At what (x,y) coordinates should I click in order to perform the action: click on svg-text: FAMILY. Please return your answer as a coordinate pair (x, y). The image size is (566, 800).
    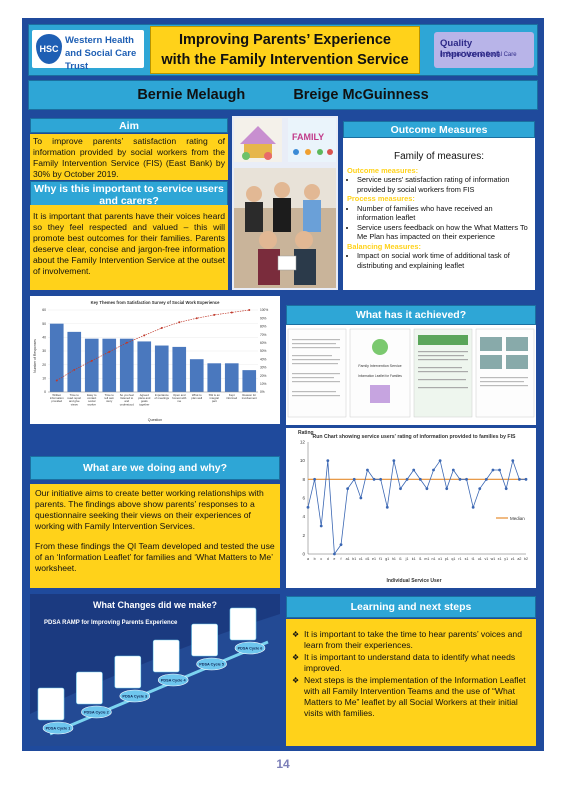
    Looking at the image, I should click on (308, 137).